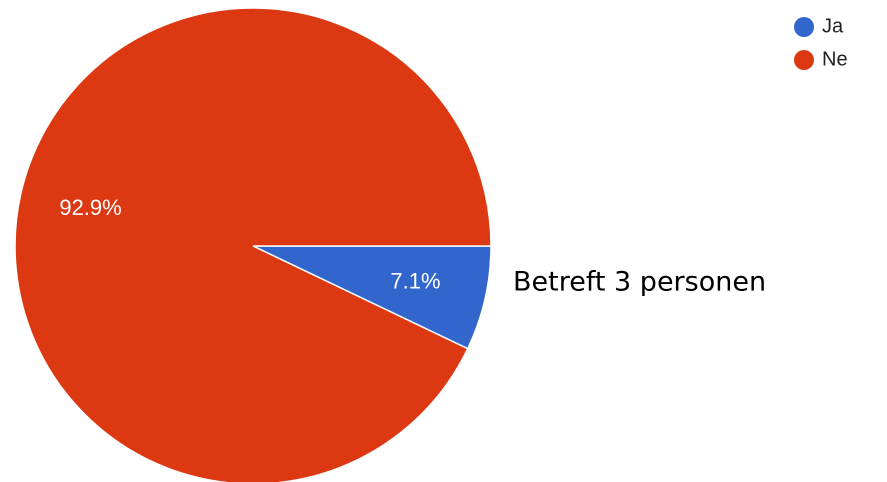  I want to click on legend-label: Ne, so click(835, 59).